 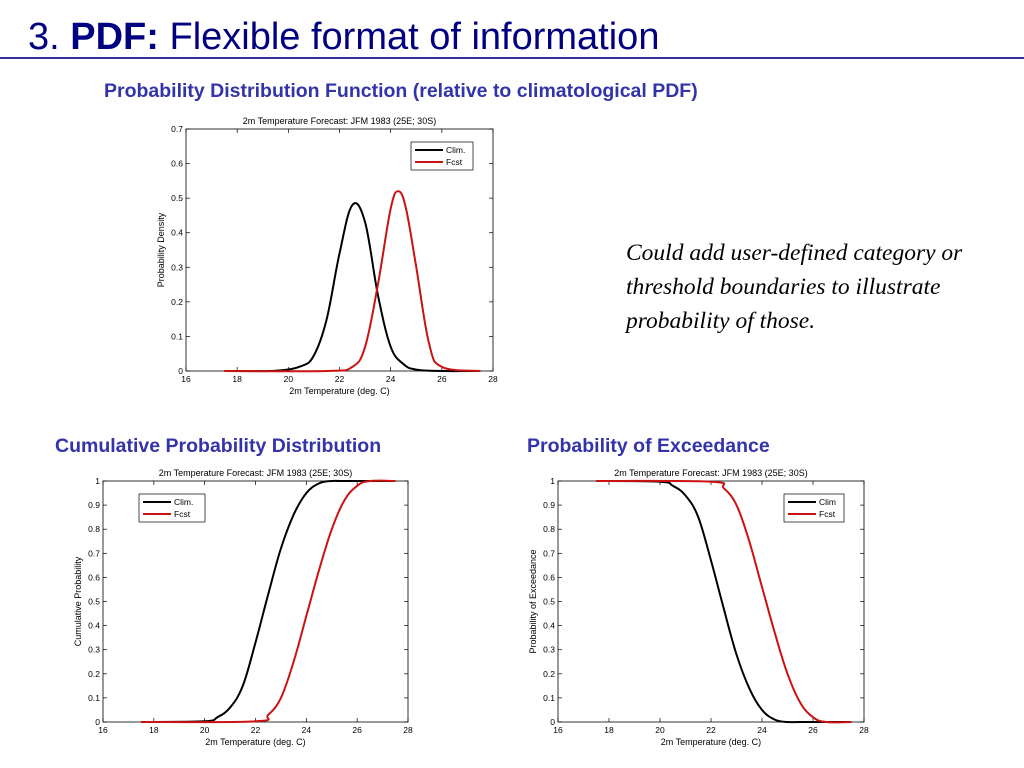 What do you see at coordinates (648, 446) in the screenshot?
I see `exceedance-heading: Probability of Exceedance` at bounding box center [648, 446].